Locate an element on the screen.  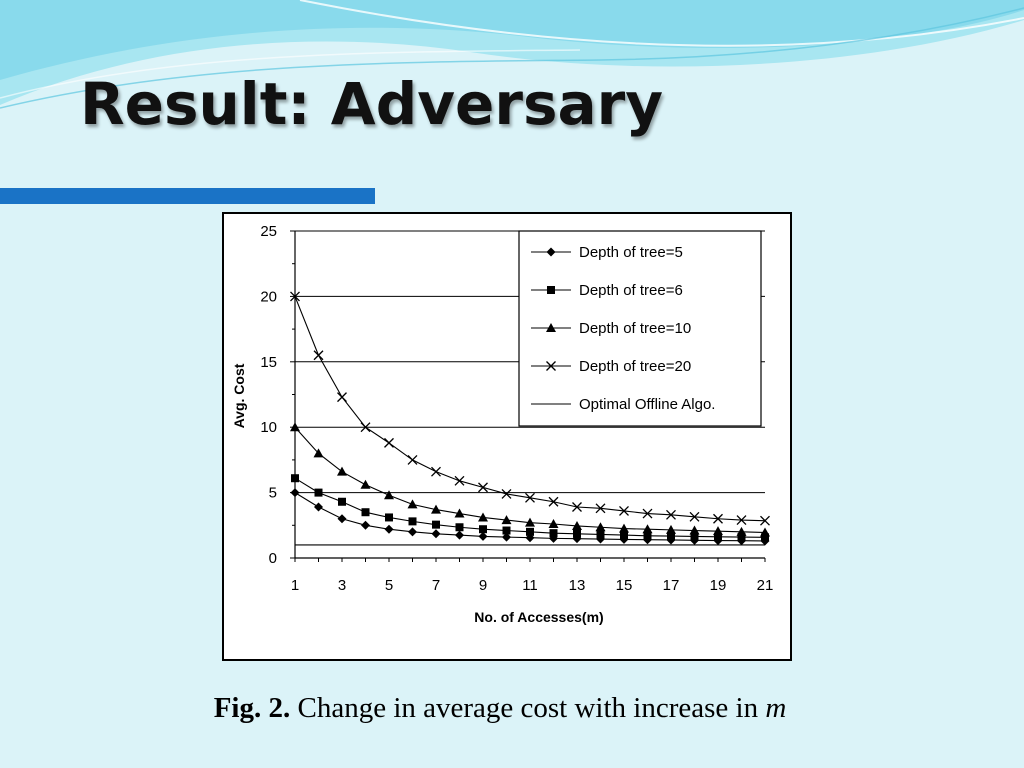
x-tick-label: 3 is located at coordinates (342, 585).